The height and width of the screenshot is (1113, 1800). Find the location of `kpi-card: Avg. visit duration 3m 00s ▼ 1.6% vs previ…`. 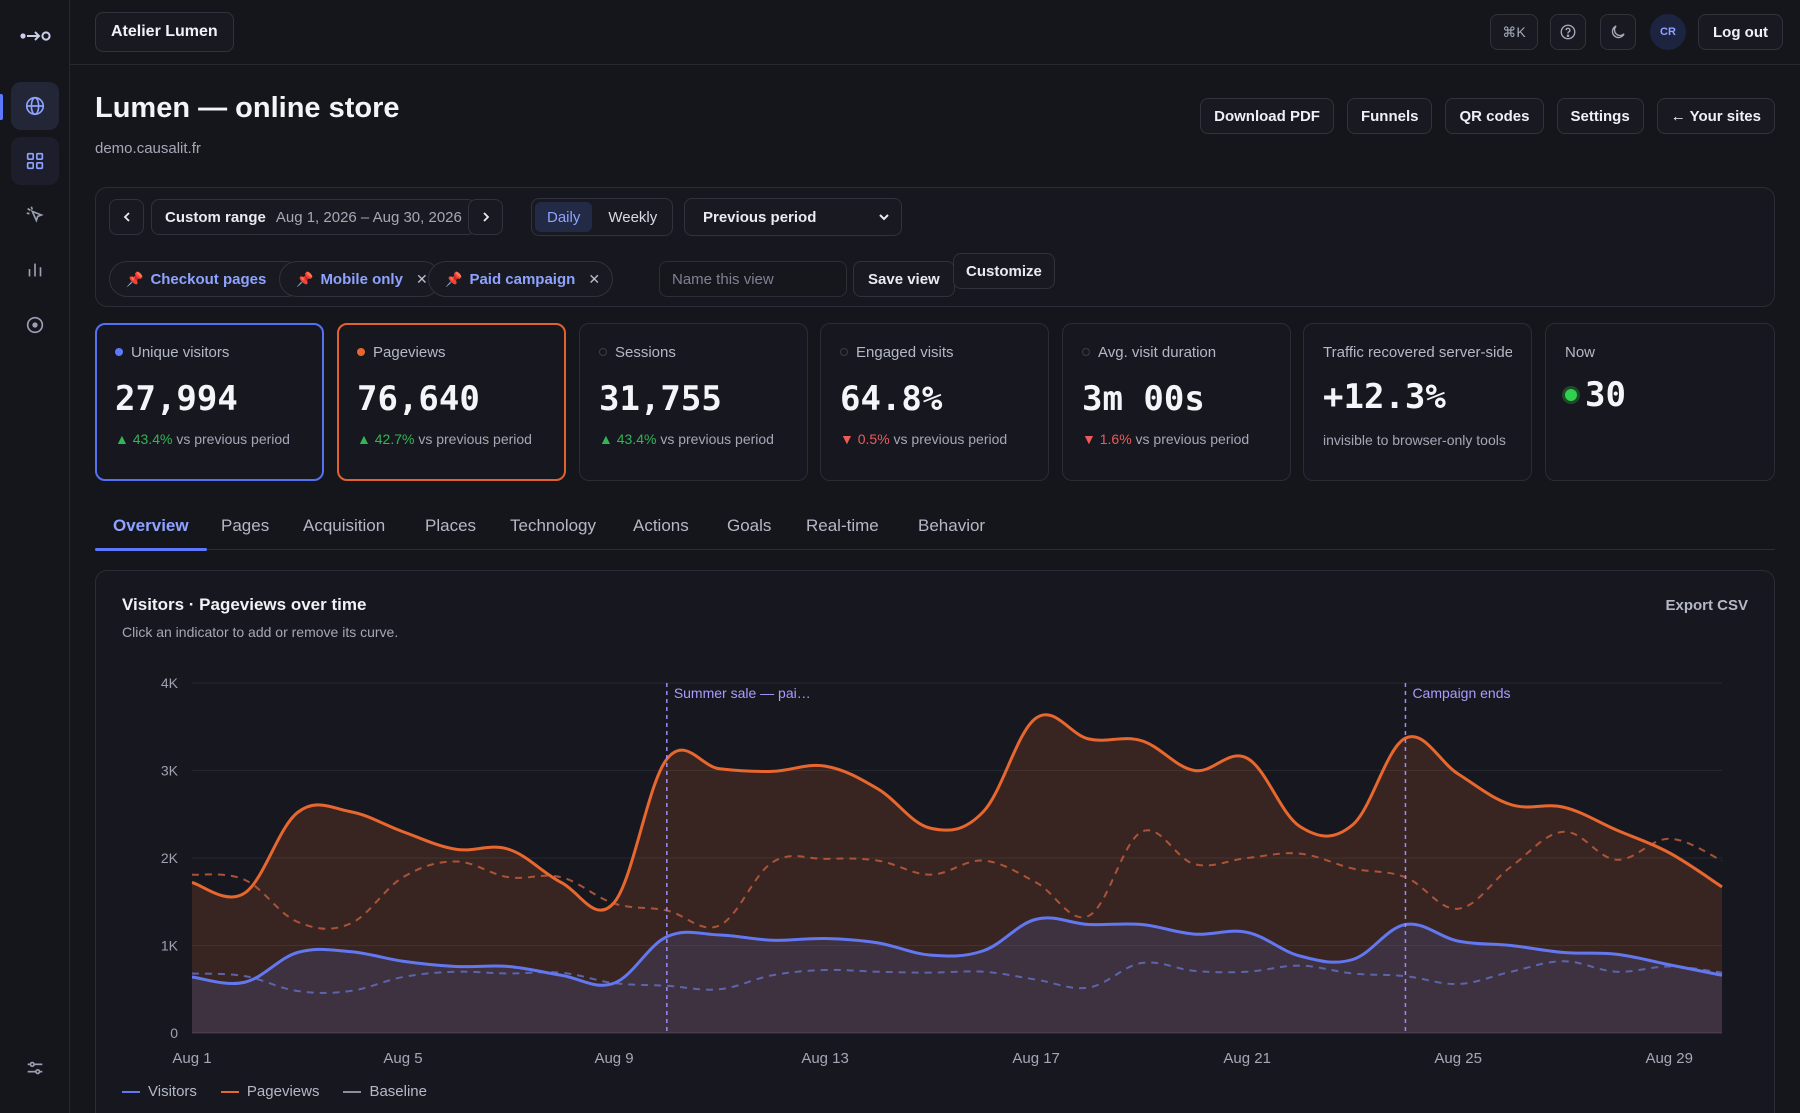

kpi-card: Avg. visit duration 3m 00s ▼ 1.6% vs previ… is located at coordinates (1176, 402).